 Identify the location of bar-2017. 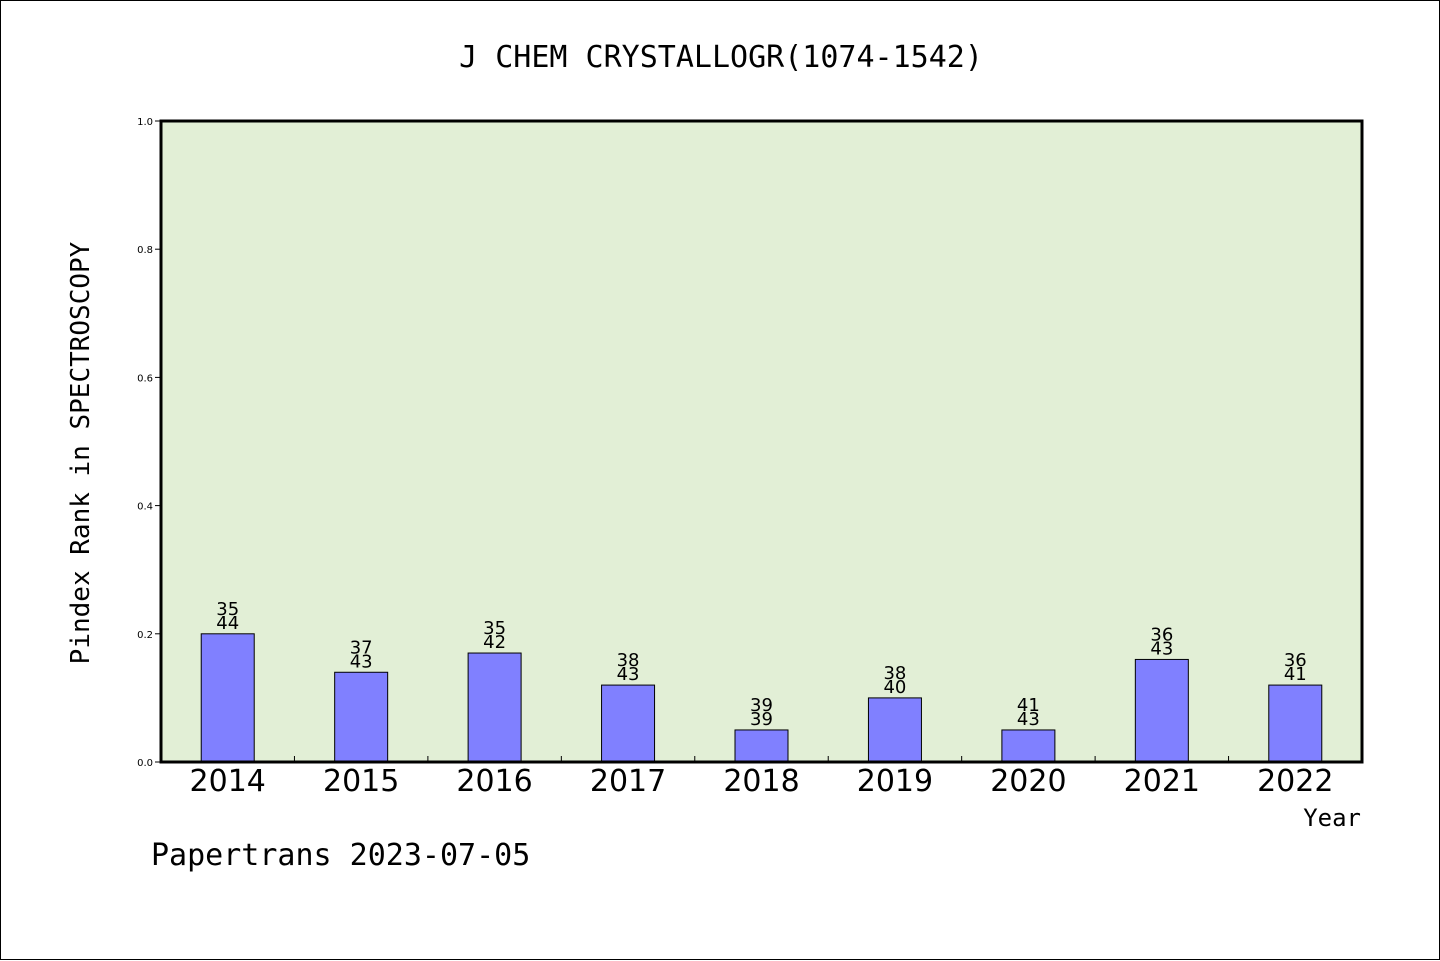
(628, 723).